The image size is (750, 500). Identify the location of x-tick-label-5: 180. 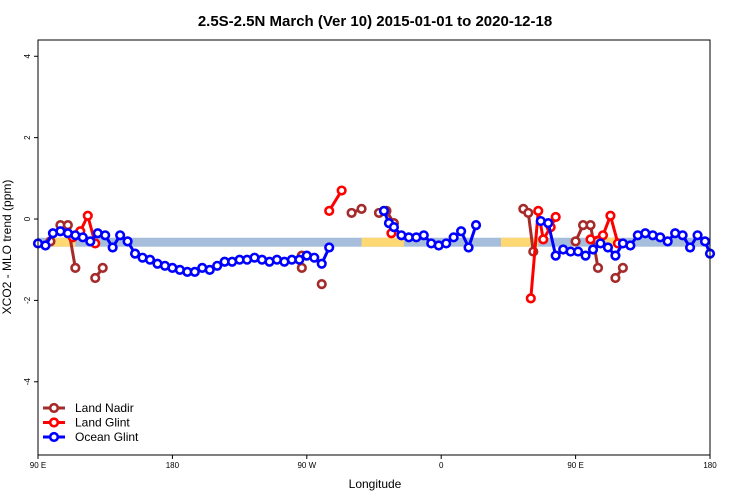
(710, 465).